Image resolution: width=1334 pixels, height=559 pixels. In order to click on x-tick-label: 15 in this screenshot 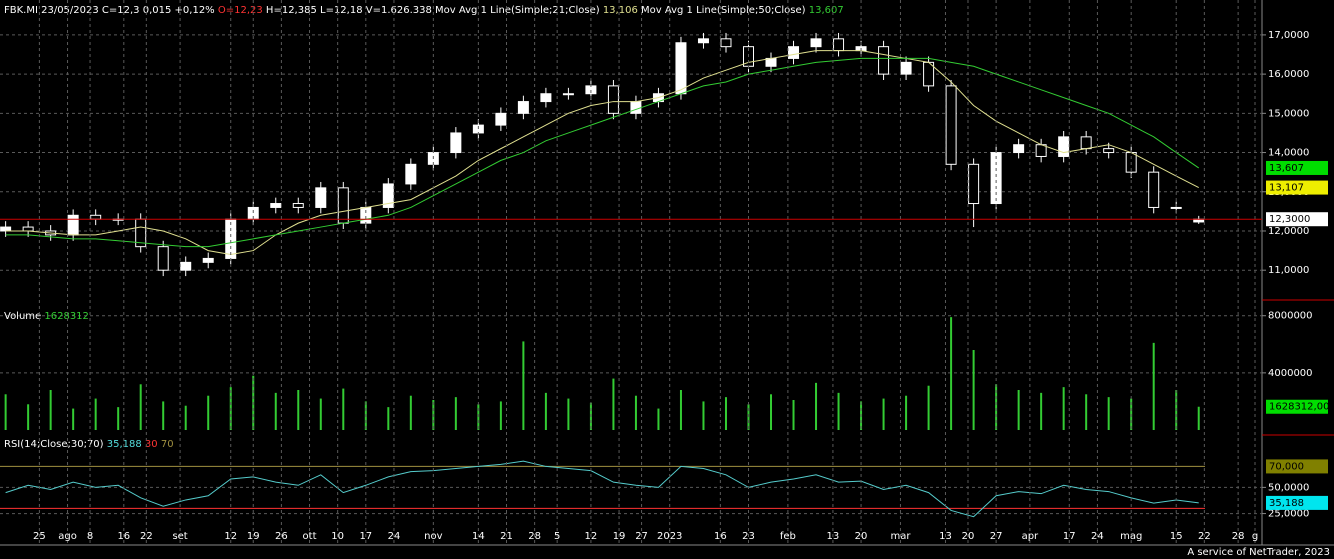, I will do `click(1176, 536)`.